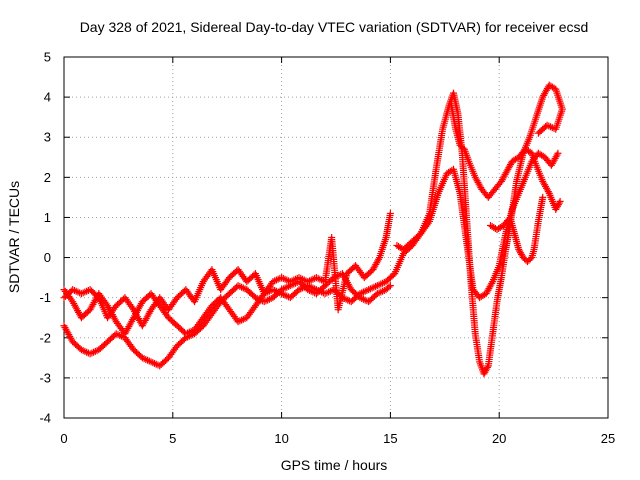 The width and height of the screenshot is (640, 480). I want to click on y-axis-title: SDTVAR / TECUs, so click(14, 237).